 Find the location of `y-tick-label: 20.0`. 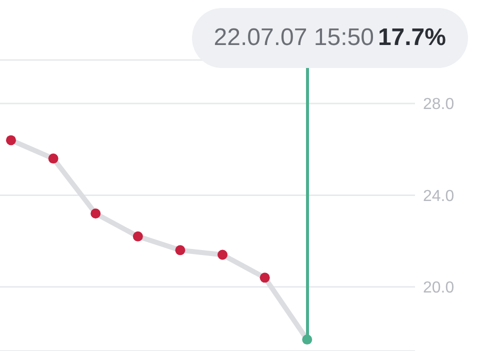

y-tick-label: 20.0 is located at coordinates (438, 288).